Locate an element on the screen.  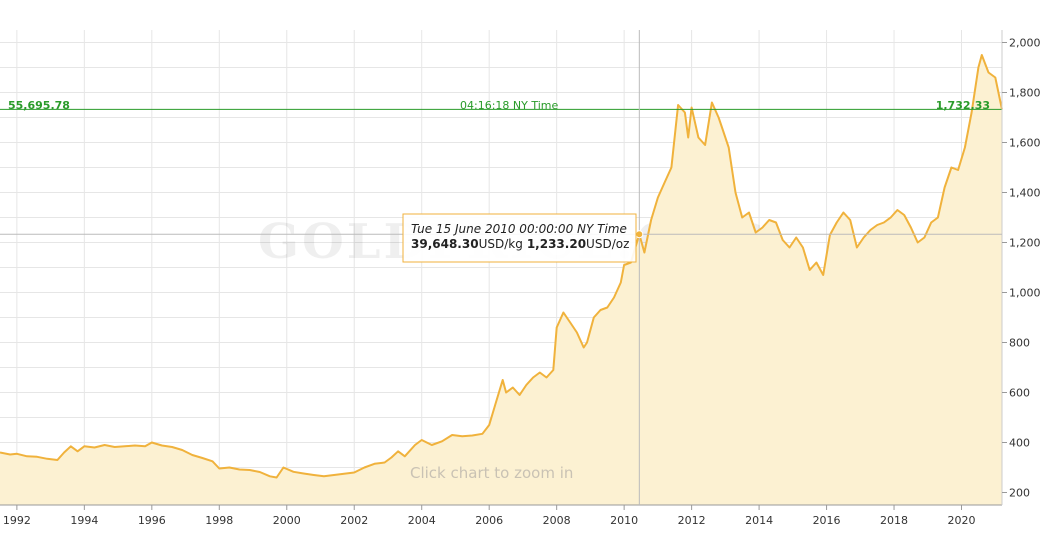
x-tick-label: 1998 is located at coordinates (219, 520).